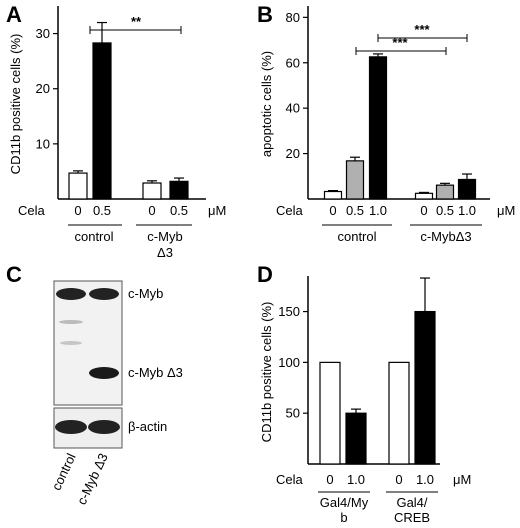  I want to click on panel-b-group-1: control, so click(356, 236).